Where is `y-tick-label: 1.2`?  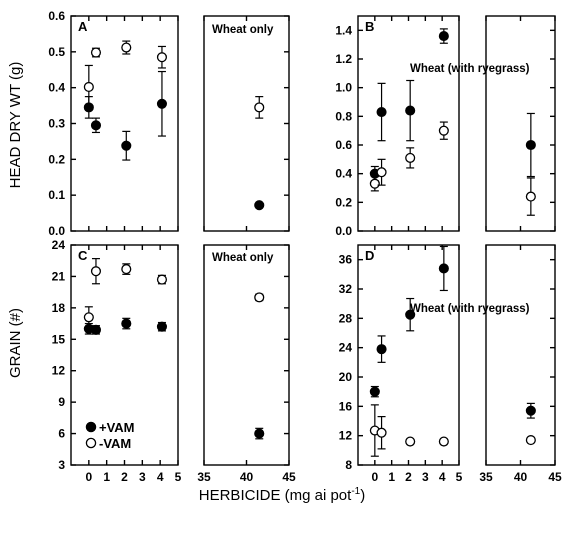 y-tick-label: 1.2 is located at coordinates (343, 59).